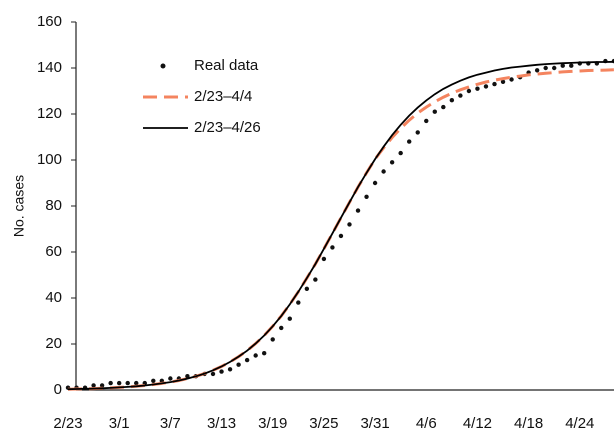  Describe the element at coordinates (477, 423) in the screenshot. I see `x-tick-label: 4/12` at that location.